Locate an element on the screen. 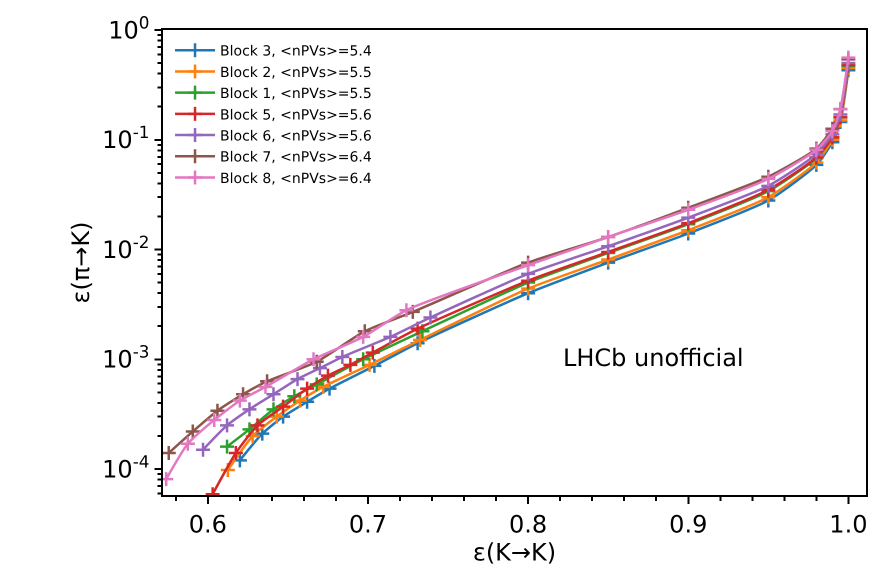 This screenshot has width=885, height=587. y-tick-label: 10$^{-3}$ is located at coordinates (126, 358).